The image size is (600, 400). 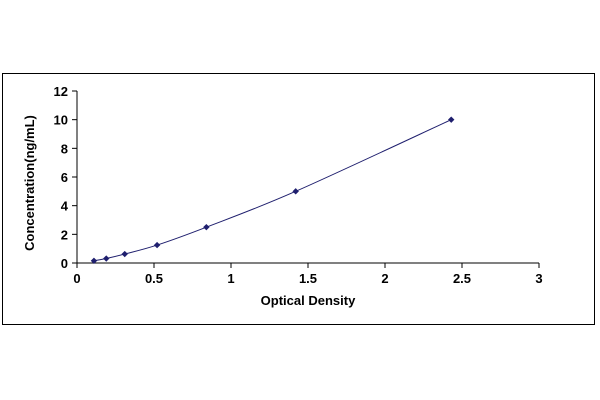 What do you see at coordinates (65, 206) in the screenshot?
I see `y-tick-label: 4` at bounding box center [65, 206].